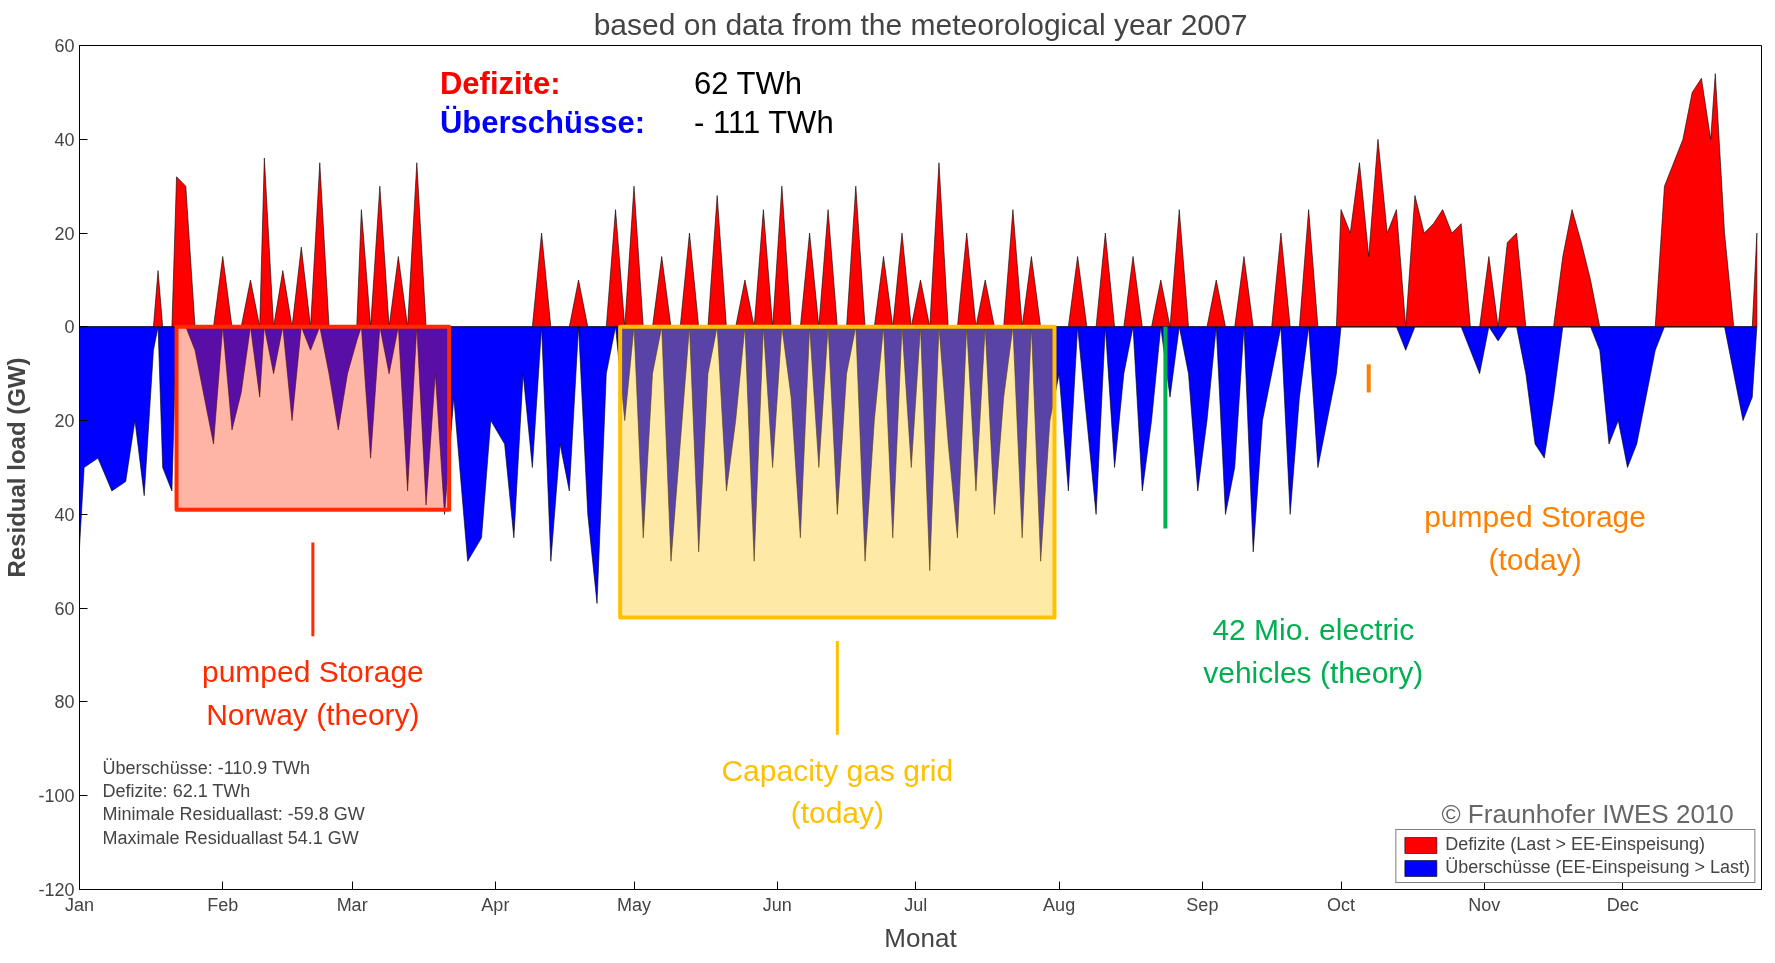  I want to click on annotation: Defizite: 62.1 TWh, so click(176, 791).